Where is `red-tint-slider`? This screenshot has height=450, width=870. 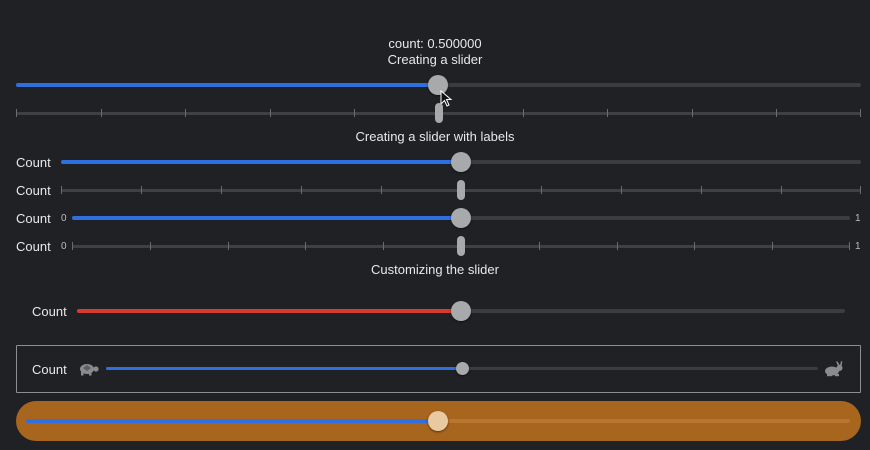
red-tint-slider is located at coordinates (461, 311).